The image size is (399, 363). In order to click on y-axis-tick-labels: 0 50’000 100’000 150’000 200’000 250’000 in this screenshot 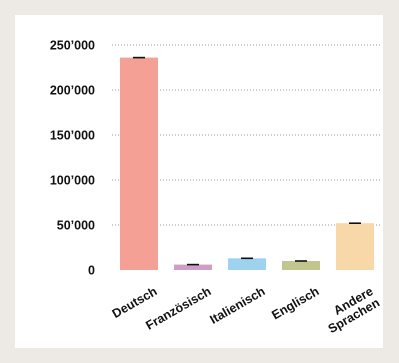, I will do `click(72, 158)`.